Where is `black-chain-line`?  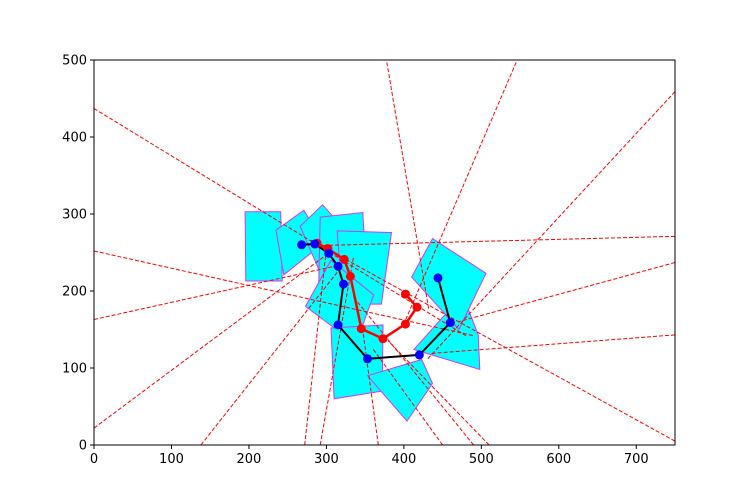 black-chain-line is located at coordinates (376, 301).